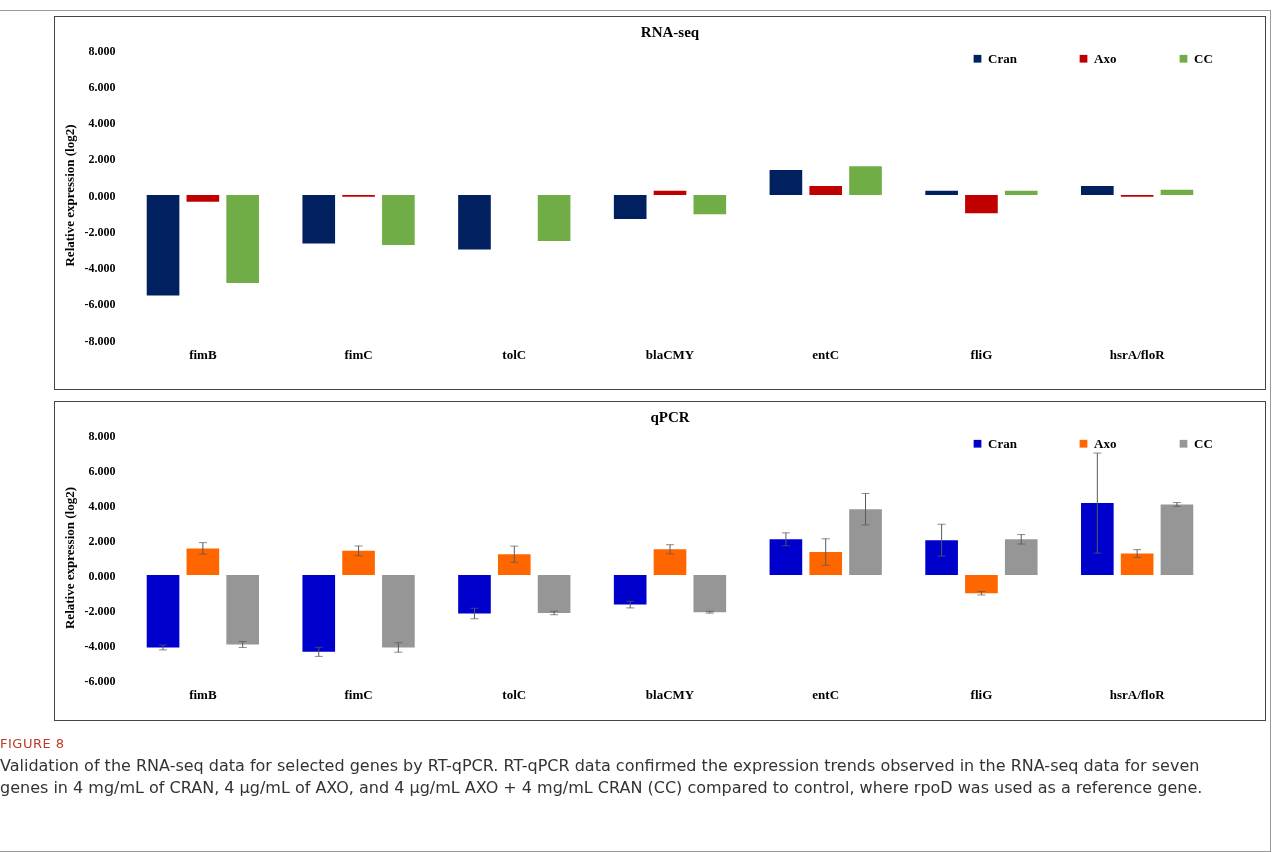 The width and height of the screenshot is (1282, 852). I want to click on chart-title: RNA-seq, so click(670, 32).